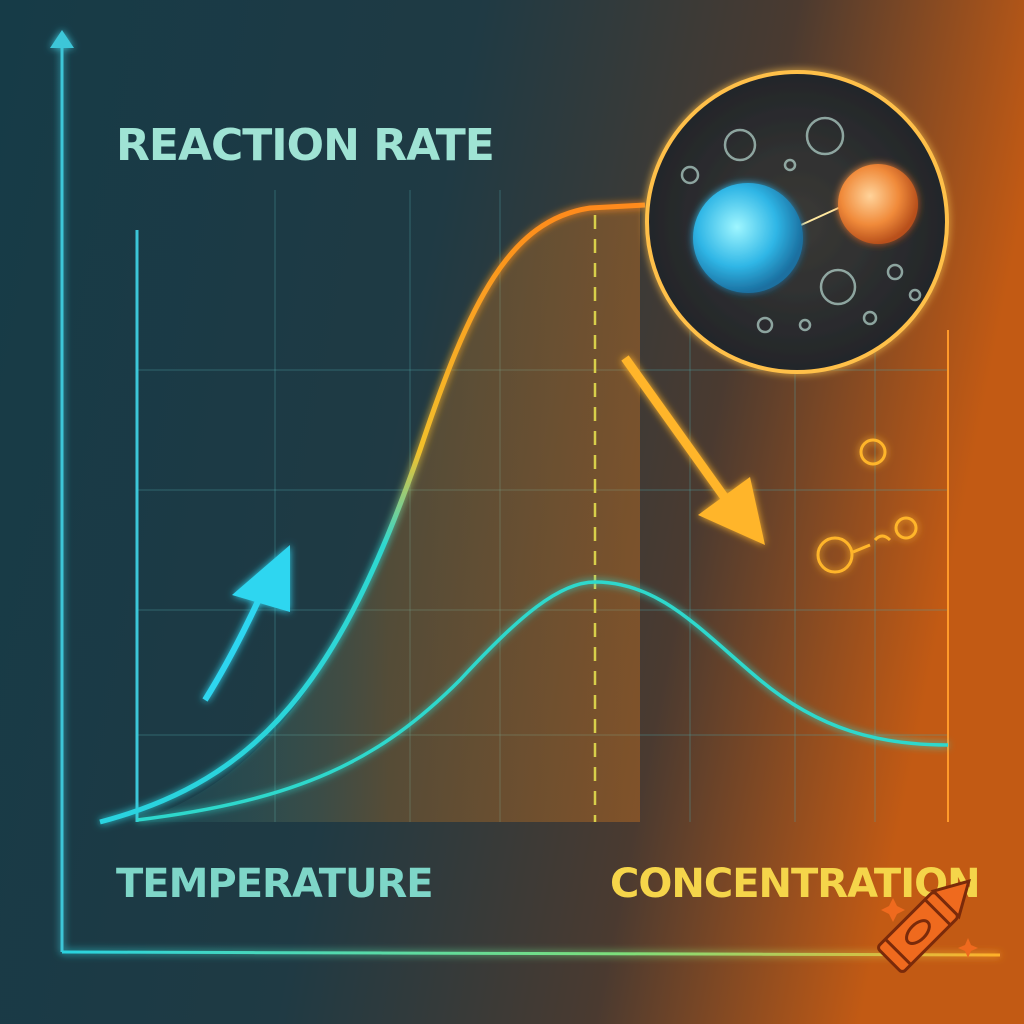 The width and height of the screenshot is (1024, 1024). What do you see at coordinates (795, 884) in the screenshot?
I see `x-axis-label-right: CONCENTRATION` at bounding box center [795, 884].